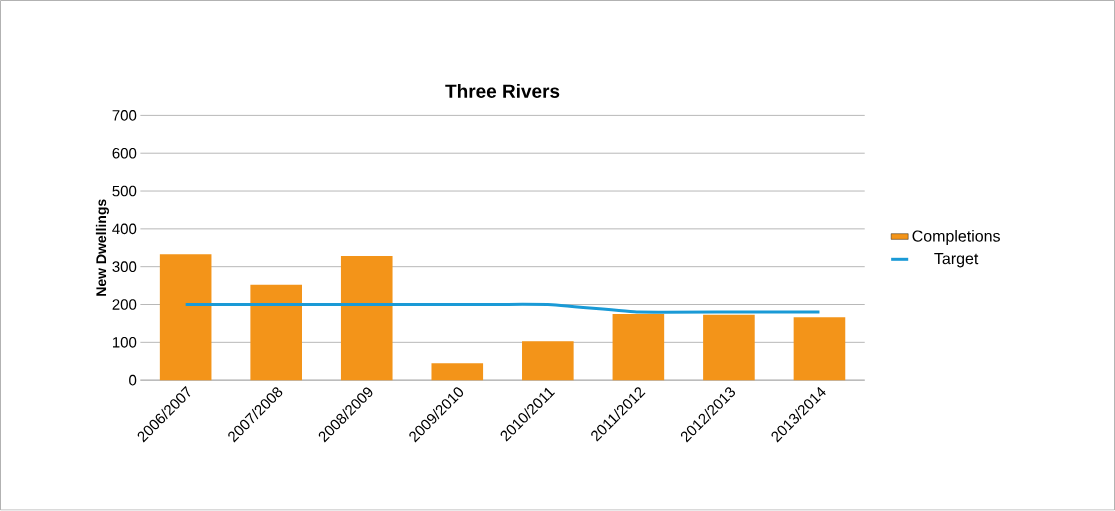 The height and width of the screenshot is (511, 1115). I want to click on y-tick-label: 700, so click(124, 115).